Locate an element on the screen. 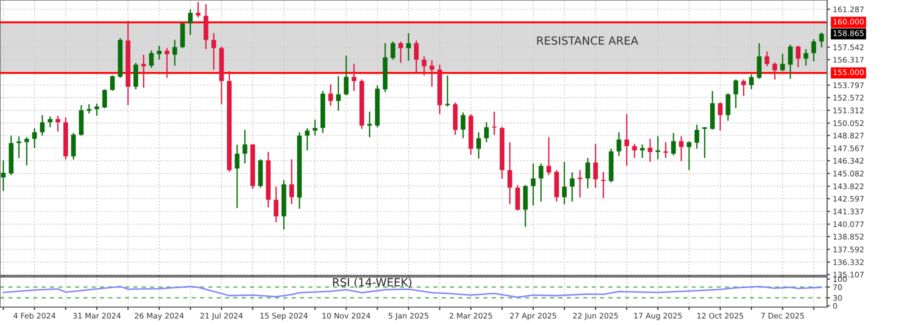  band-label: RESISTANCE AREA is located at coordinates (587, 40).